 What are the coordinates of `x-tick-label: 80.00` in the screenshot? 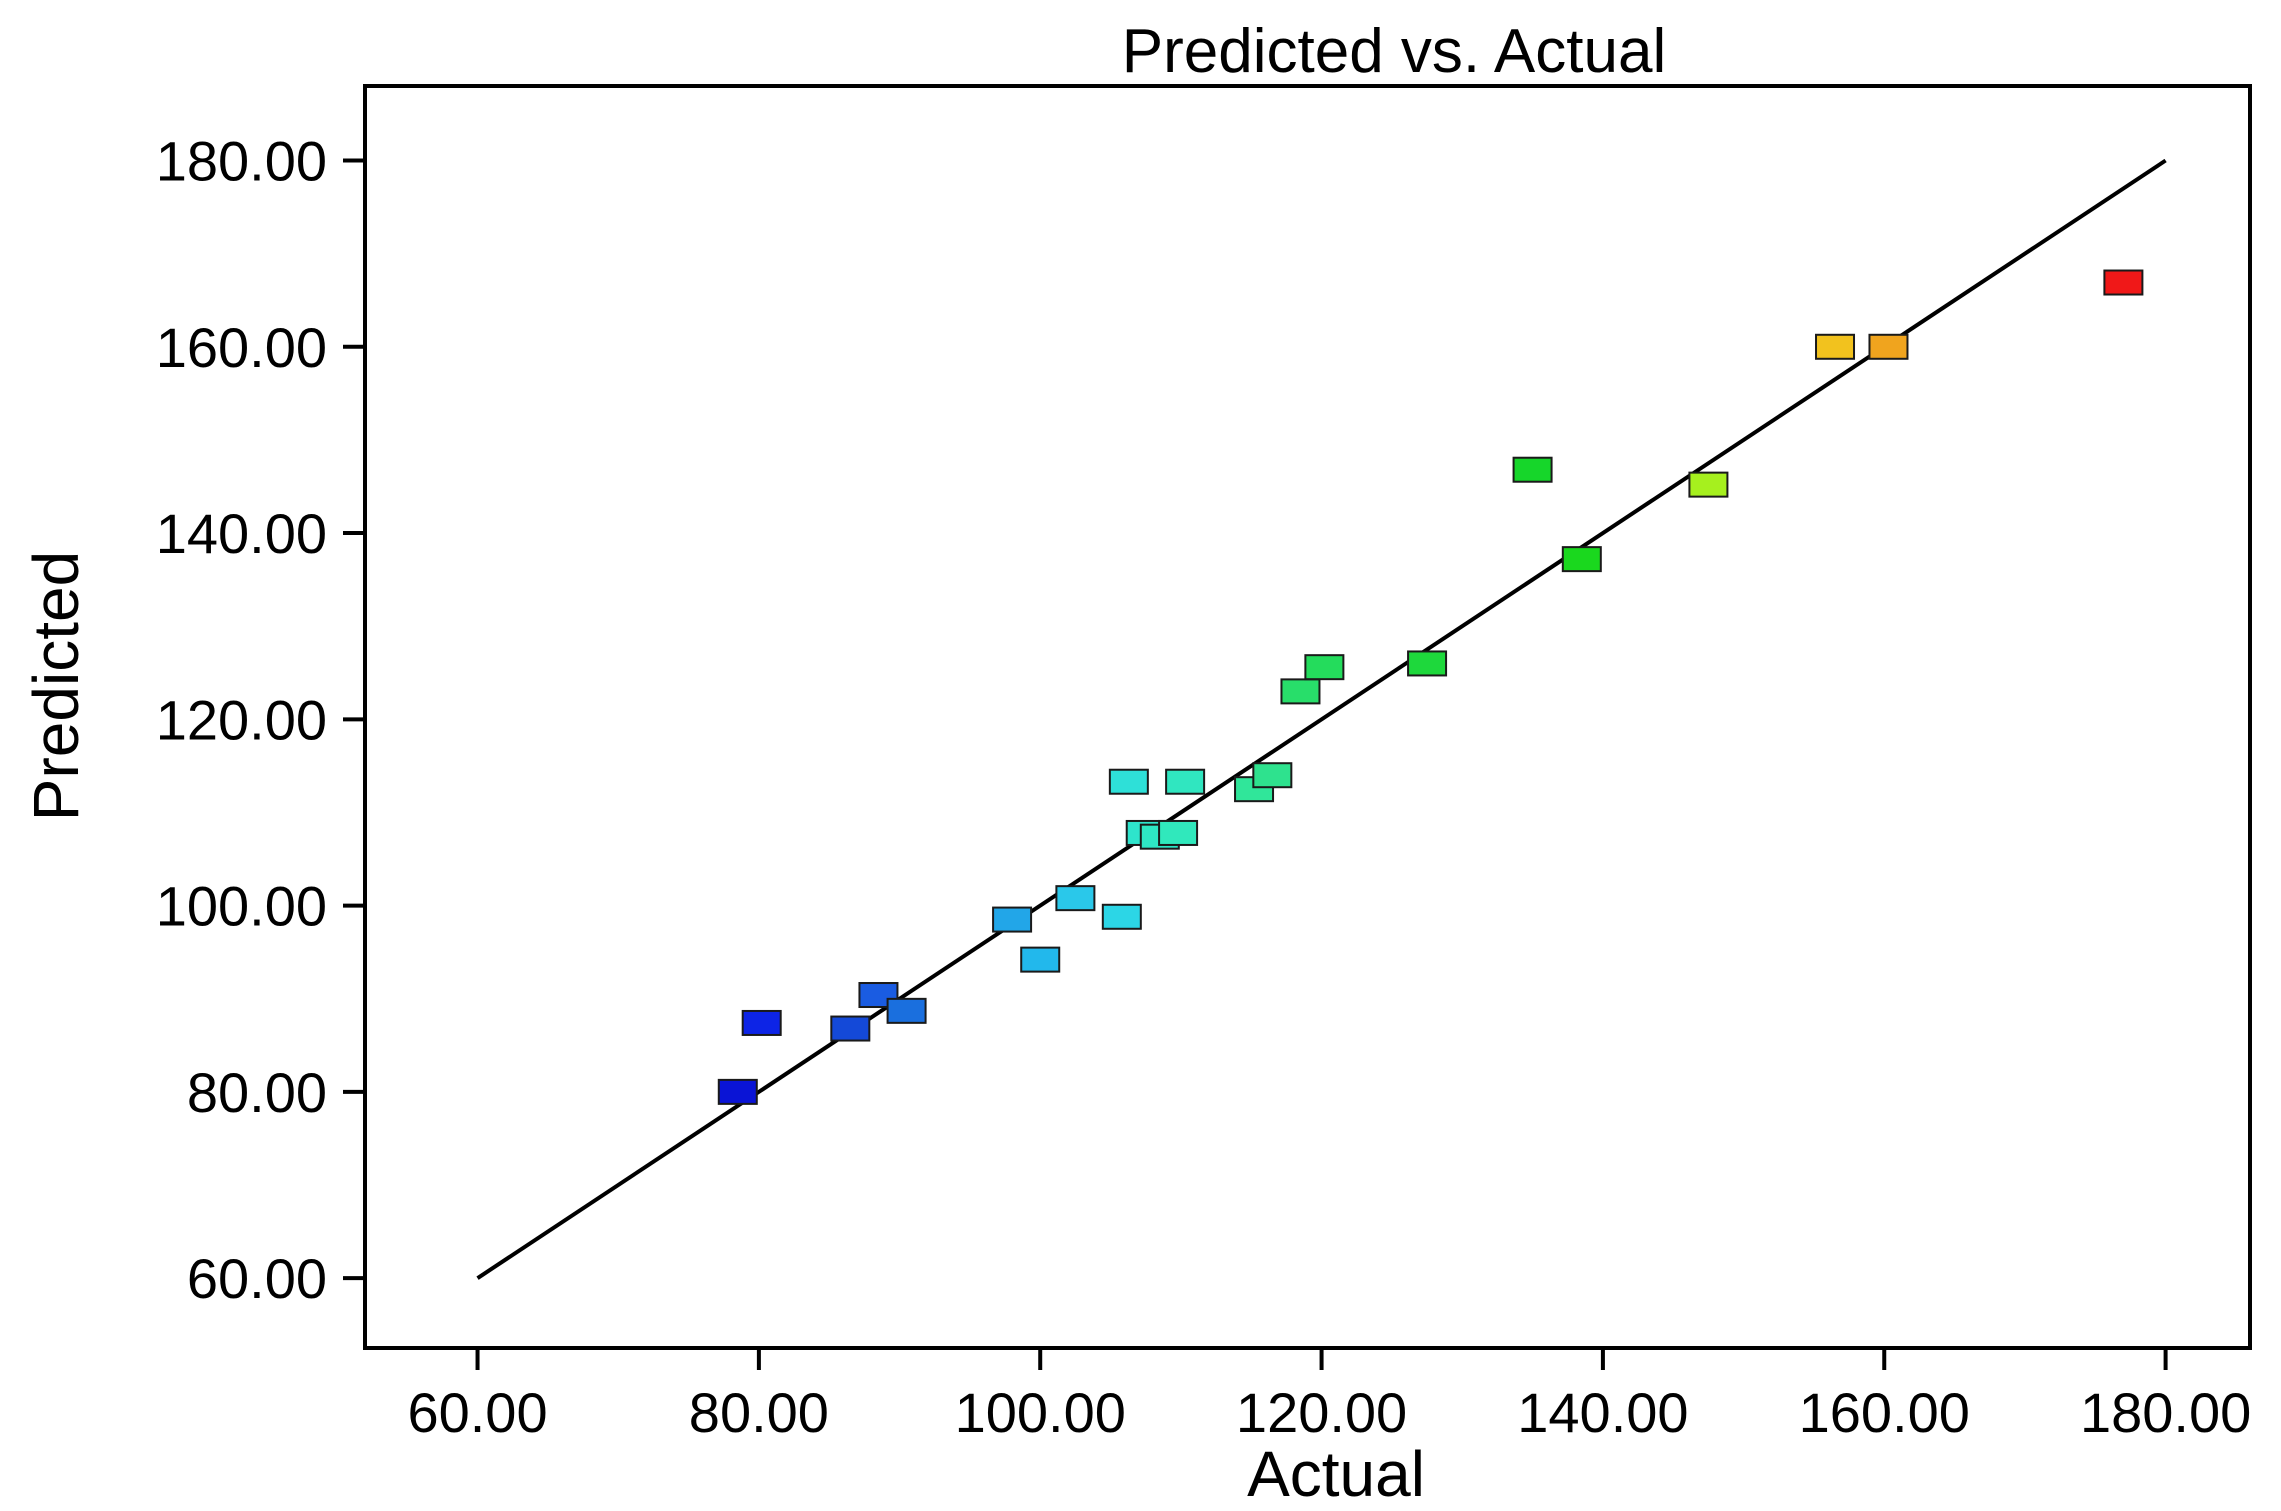 It's located at (759, 1412).